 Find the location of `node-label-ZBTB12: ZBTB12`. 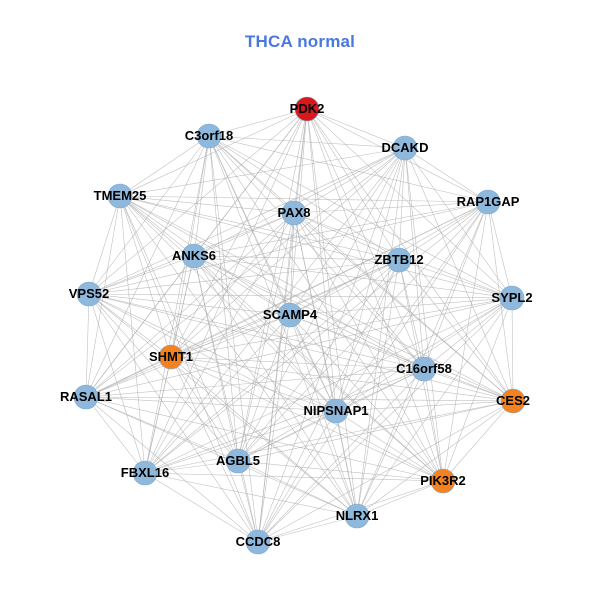

node-label-ZBTB12: ZBTB12 is located at coordinates (398, 259).